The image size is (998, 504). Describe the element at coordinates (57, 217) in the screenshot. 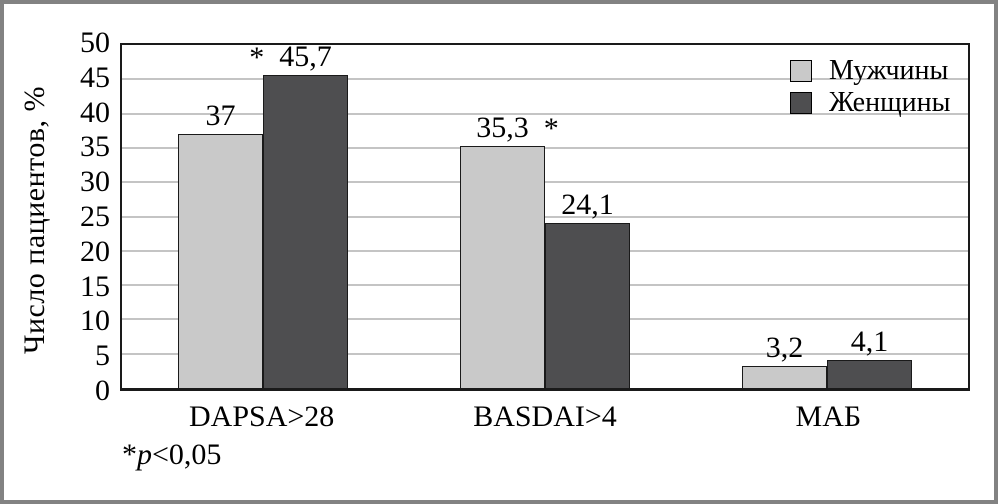

I see `y-axis-tick-labels: 0 5 10 15 20 25 30 35 40 45 50` at that location.